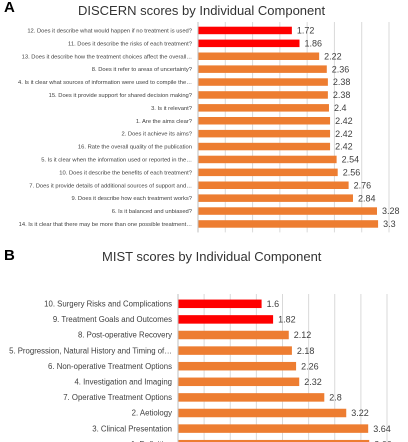 This screenshot has width=408, height=442. What do you see at coordinates (352, 173) in the screenshot?
I see `value-label: 2.56` at bounding box center [352, 173].